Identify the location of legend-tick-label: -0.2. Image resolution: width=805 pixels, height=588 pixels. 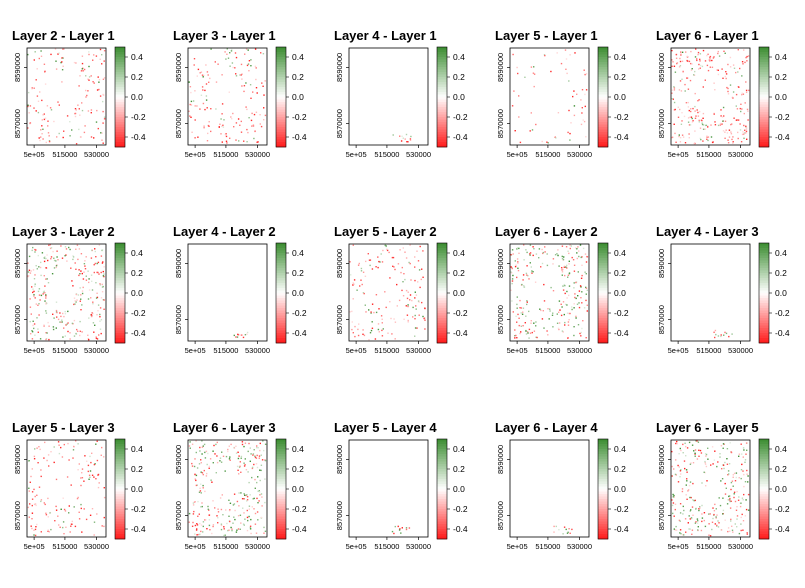
(782, 509).